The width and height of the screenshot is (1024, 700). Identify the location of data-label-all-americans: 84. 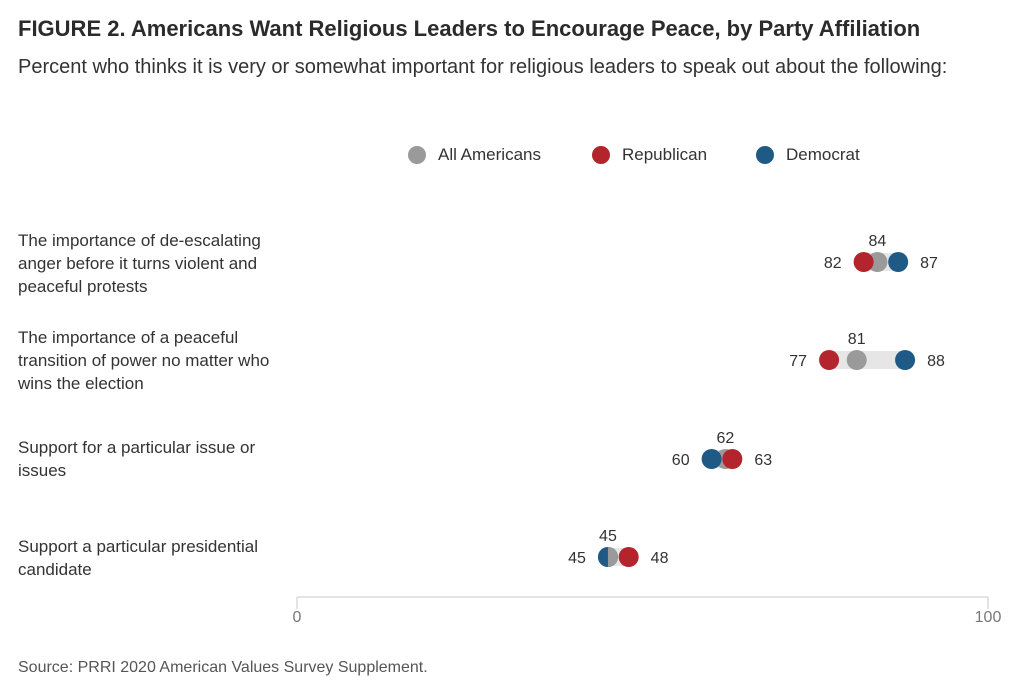
(878, 241).